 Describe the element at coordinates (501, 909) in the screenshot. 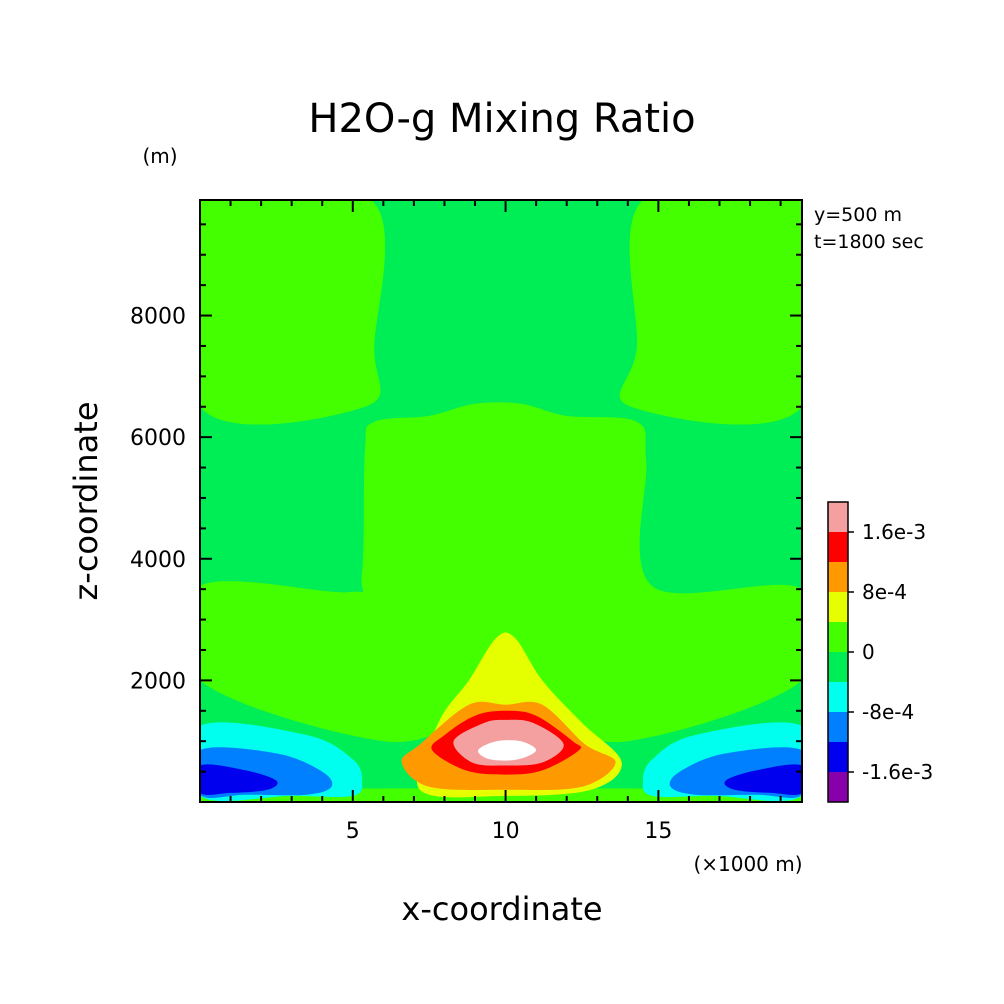

I see `x-axis-label: x-coordinate` at that location.